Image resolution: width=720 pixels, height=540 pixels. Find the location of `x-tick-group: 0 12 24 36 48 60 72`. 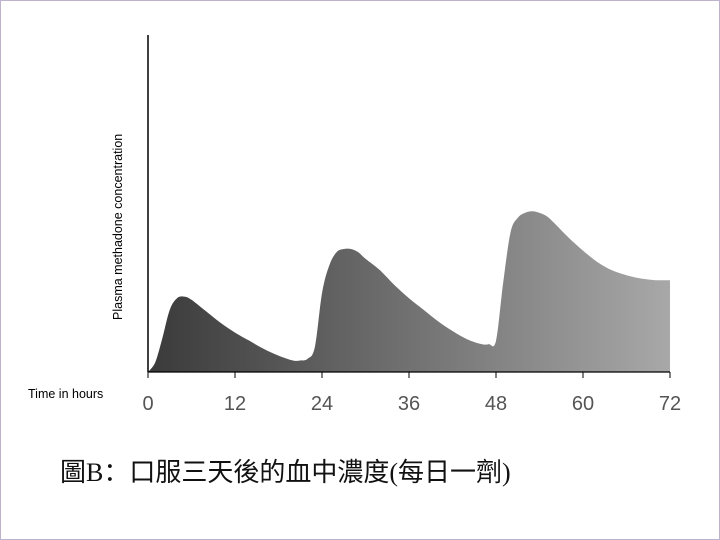

x-tick-group: 0 12 24 36 48 60 72 is located at coordinates (411, 393).